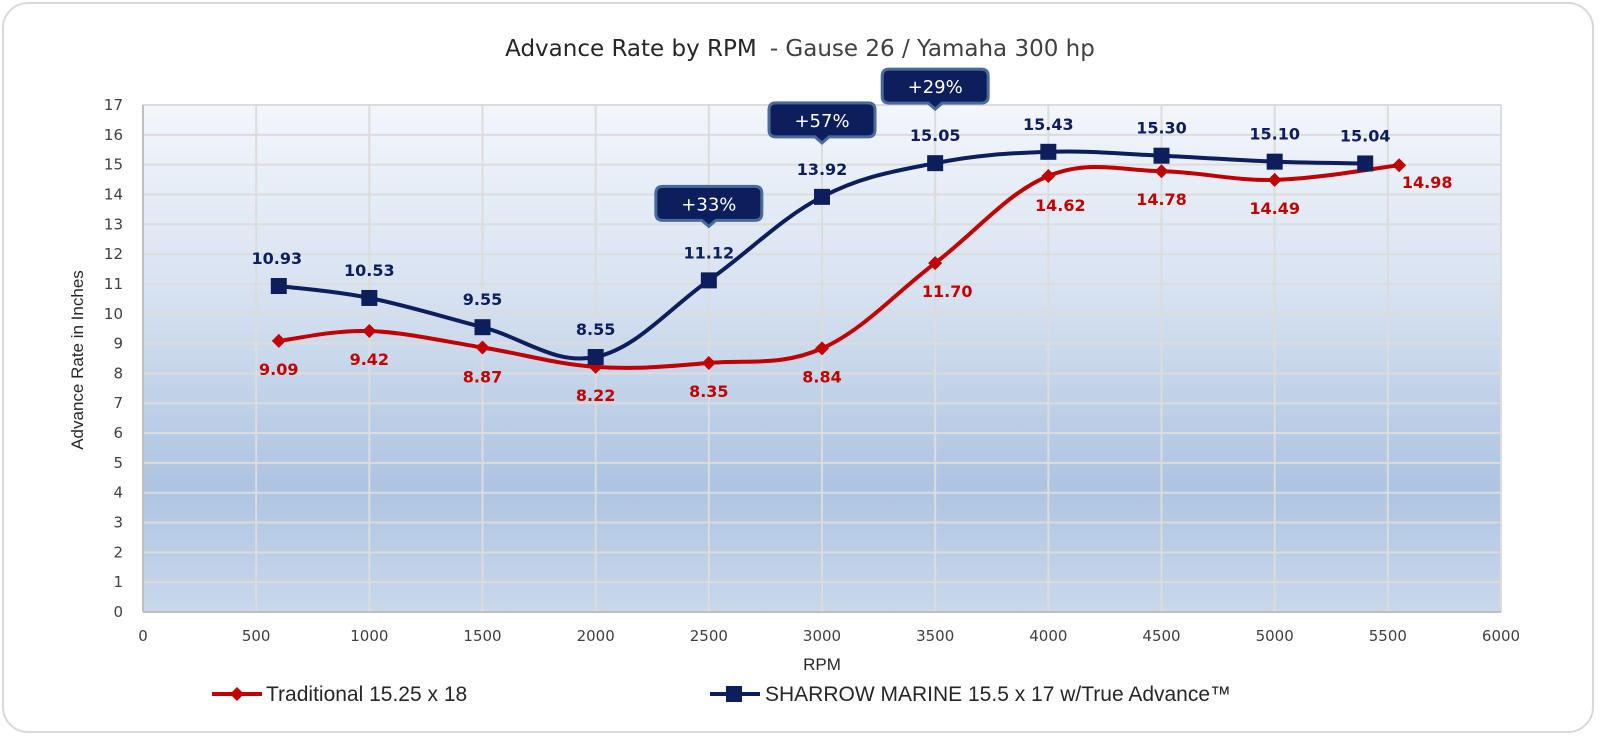 Image resolution: width=1600 pixels, height=739 pixels. What do you see at coordinates (113, 314) in the screenshot?
I see `y-tick-label: 10` at bounding box center [113, 314].